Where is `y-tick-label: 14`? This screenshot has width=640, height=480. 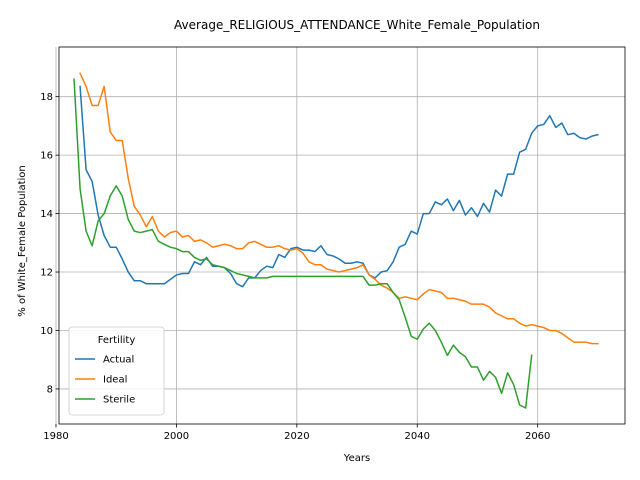
y-tick-label: 14 is located at coordinates (46, 214).